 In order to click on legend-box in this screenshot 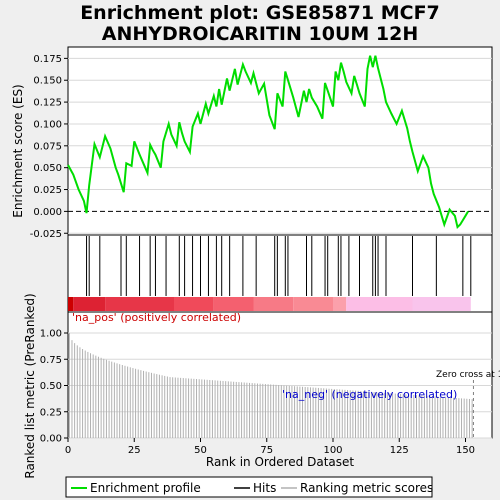, I will do `click(249, 487)`.